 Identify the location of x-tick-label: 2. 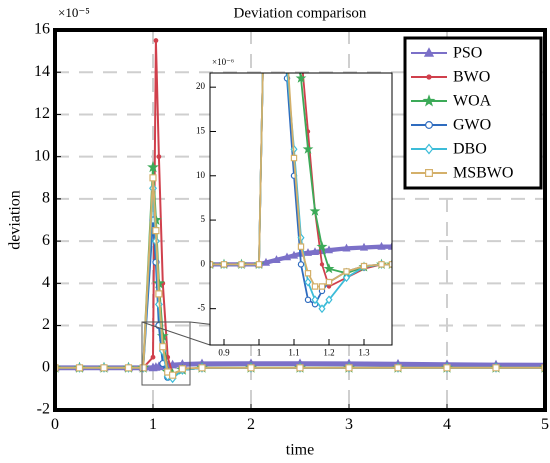
(251, 424).